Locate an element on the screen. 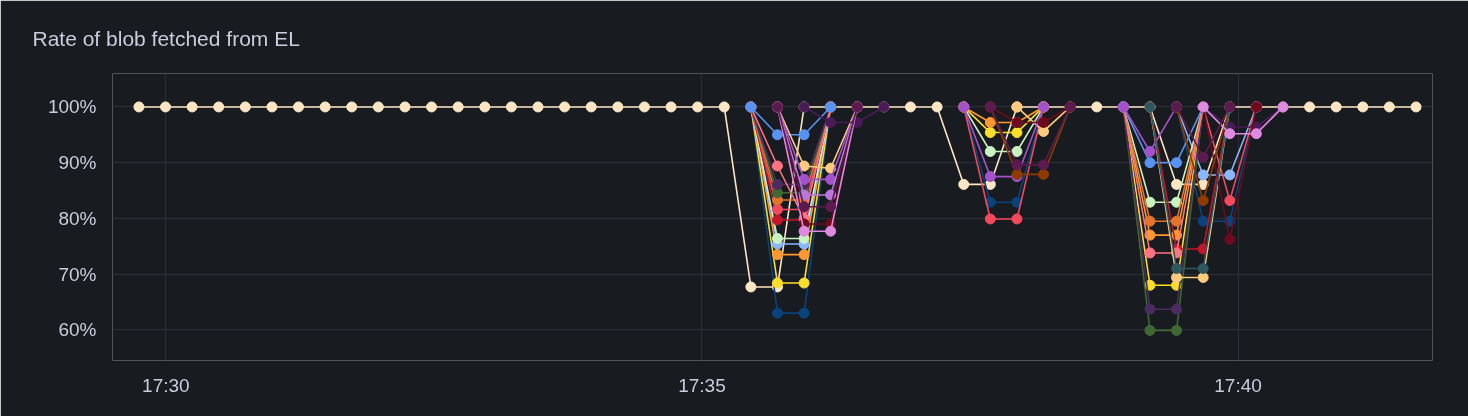 This screenshot has height=416, width=1468. x-tick-label: 17:35 is located at coordinates (702, 385).